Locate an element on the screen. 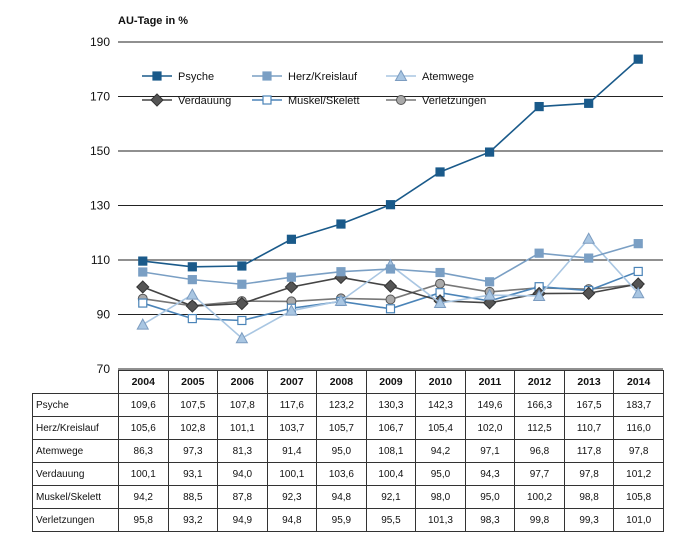 The image size is (698, 549). x-tick-label: 2014 is located at coordinates (638, 382).